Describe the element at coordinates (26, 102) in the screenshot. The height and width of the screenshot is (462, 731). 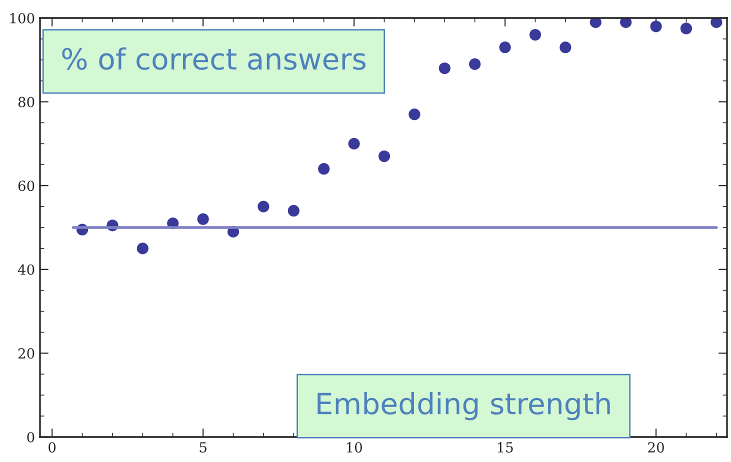
I see `y-tick-label: 80` at that location.